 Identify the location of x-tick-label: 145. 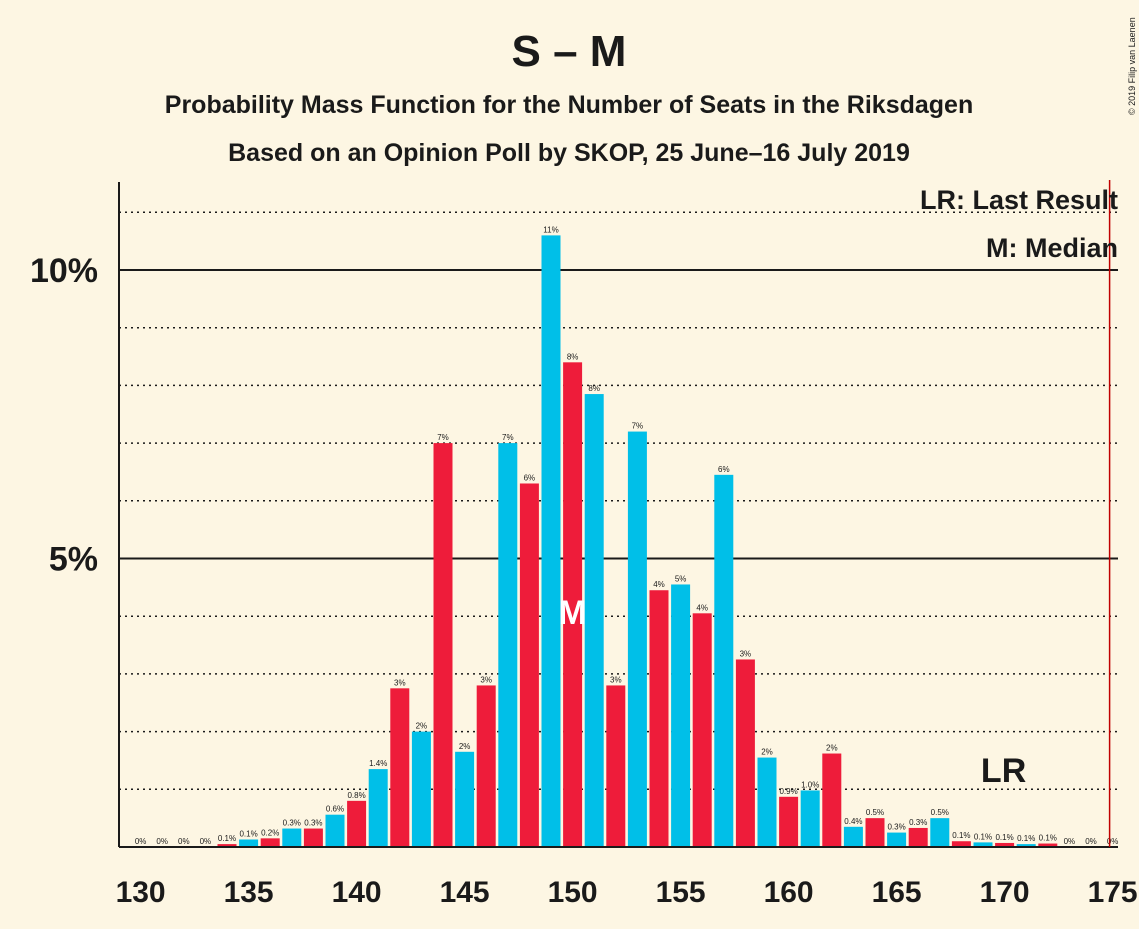
(465, 892).